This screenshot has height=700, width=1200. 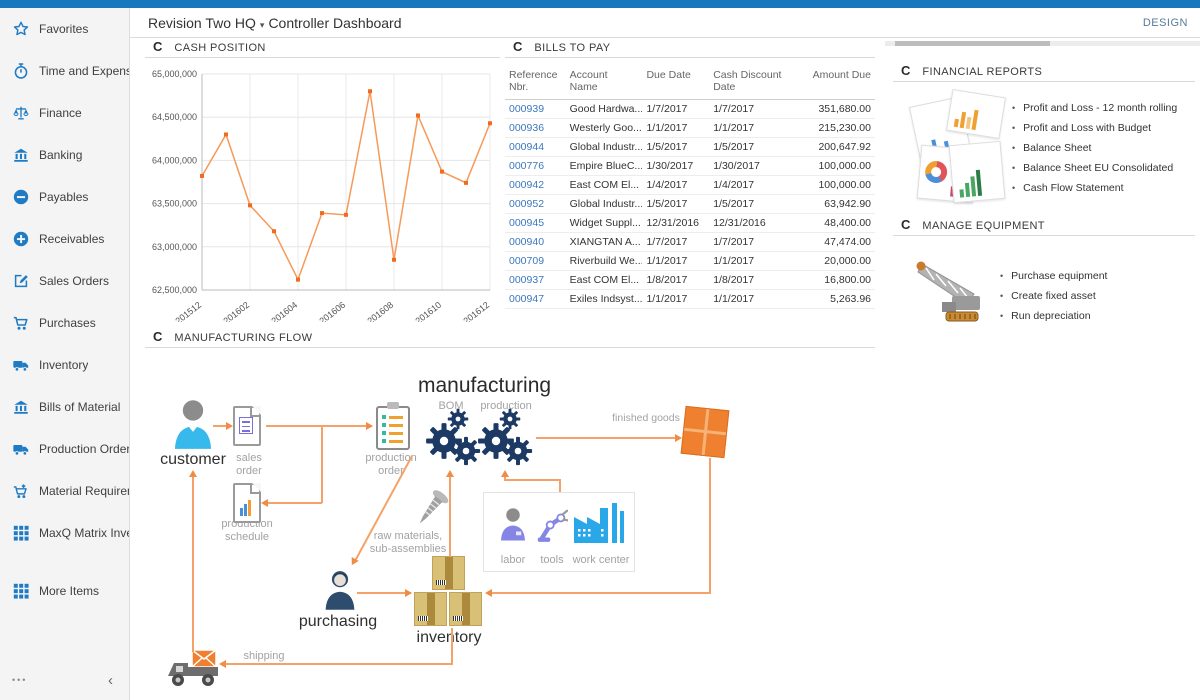 What do you see at coordinates (535, 166) in the screenshot?
I see `reference-link: 000776` at bounding box center [535, 166].